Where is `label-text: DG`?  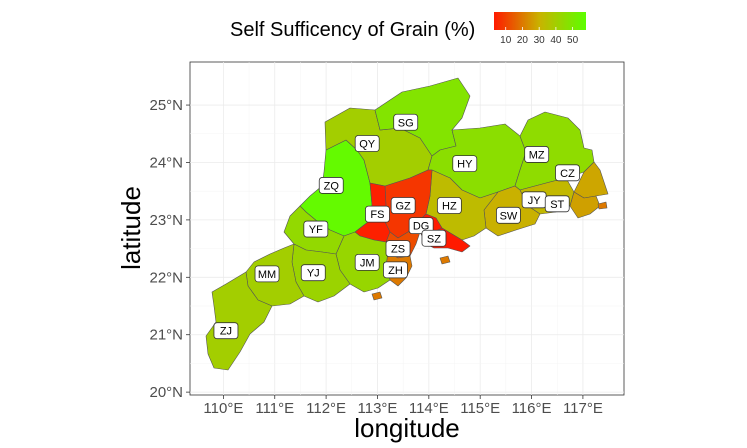
label-text: DG is located at coordinates (421, 227).